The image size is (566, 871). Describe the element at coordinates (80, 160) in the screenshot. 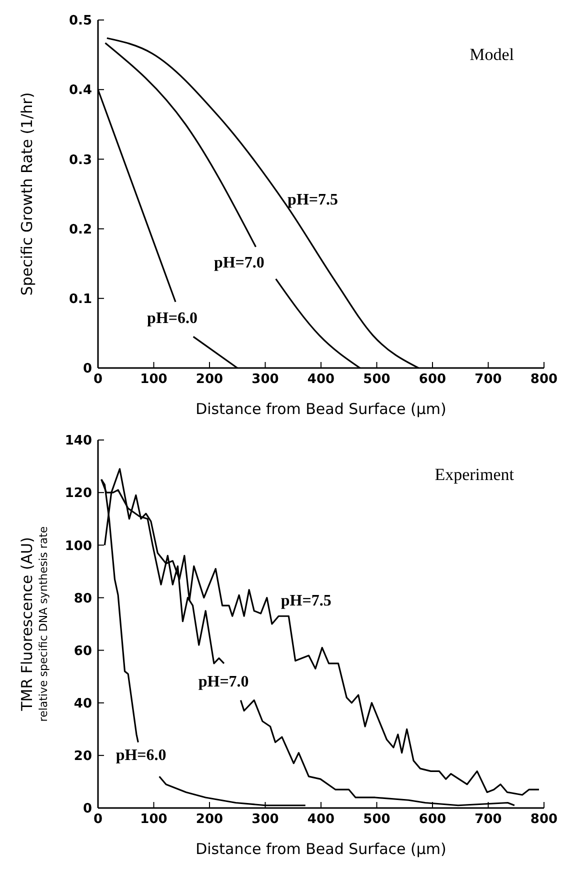

I see `y-tick-label: 0.3` at that location.